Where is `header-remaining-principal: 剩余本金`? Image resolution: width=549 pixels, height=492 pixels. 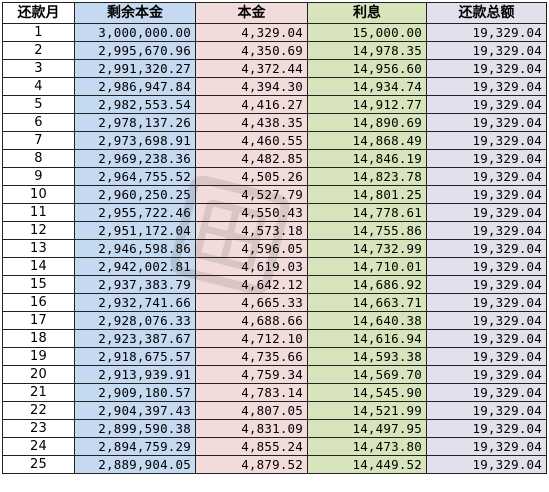 header-remaining-principal: 剩余本金 is located at coordinates (135, 13).